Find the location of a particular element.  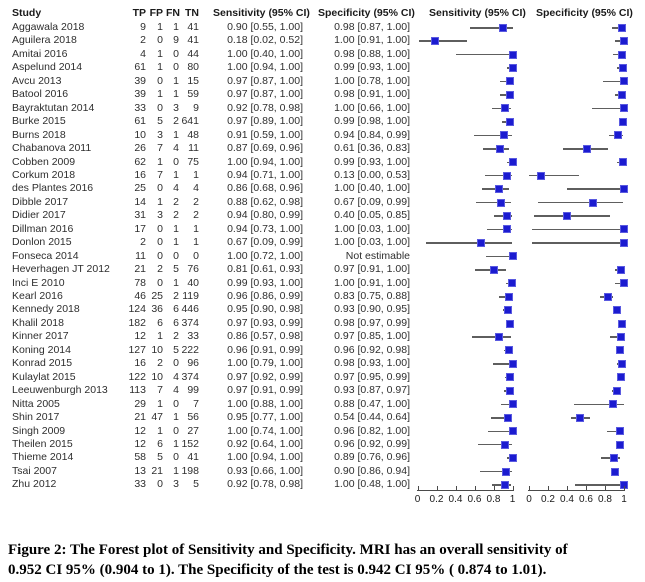

sensitivity-ci-text: 0.97 [0.92, 0.99] is located at coordinates (265, 376).